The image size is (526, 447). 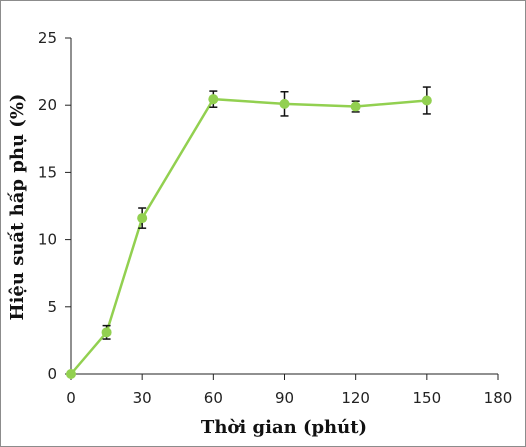 I want to click on x-axis-ticks: 0 30 60 90 120 150 180, so click(x=289, y=390).